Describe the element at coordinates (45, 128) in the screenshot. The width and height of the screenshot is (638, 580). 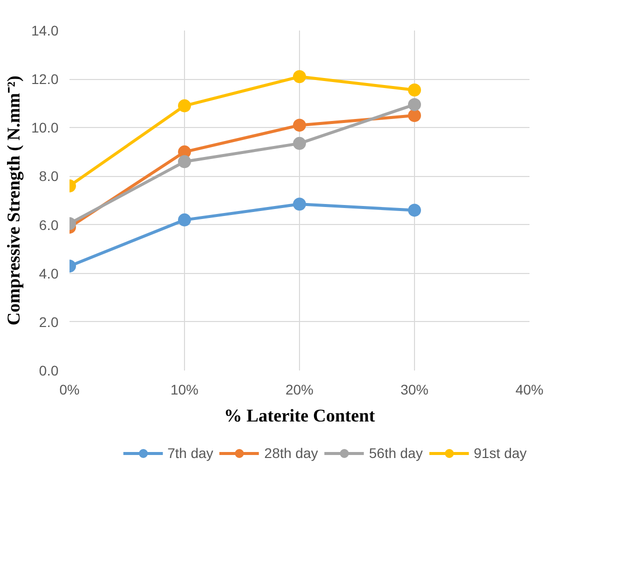
I see `y-tick-label: 10.0` at that location.